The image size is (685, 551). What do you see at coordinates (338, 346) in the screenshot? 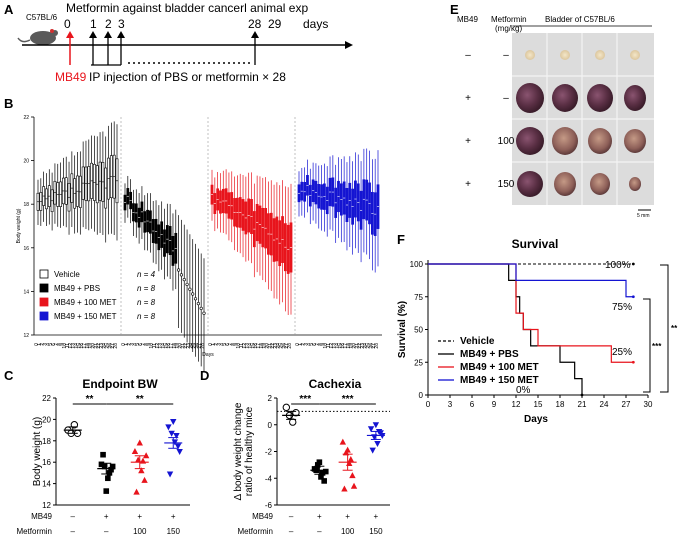
I see `x-tick-label: 14` at bounding box center [338, 346].